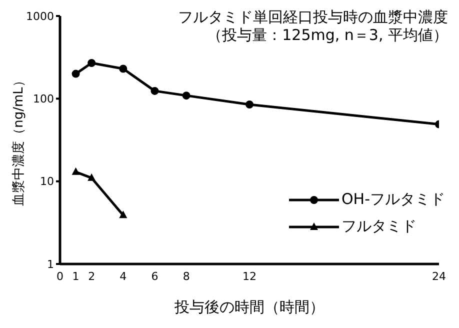 Image resolution: width=459 pixels, height=328 pixels. Describe the element at coordinates (50, 264) in the screenshot. I see `y-tick-label: 1` at that location.